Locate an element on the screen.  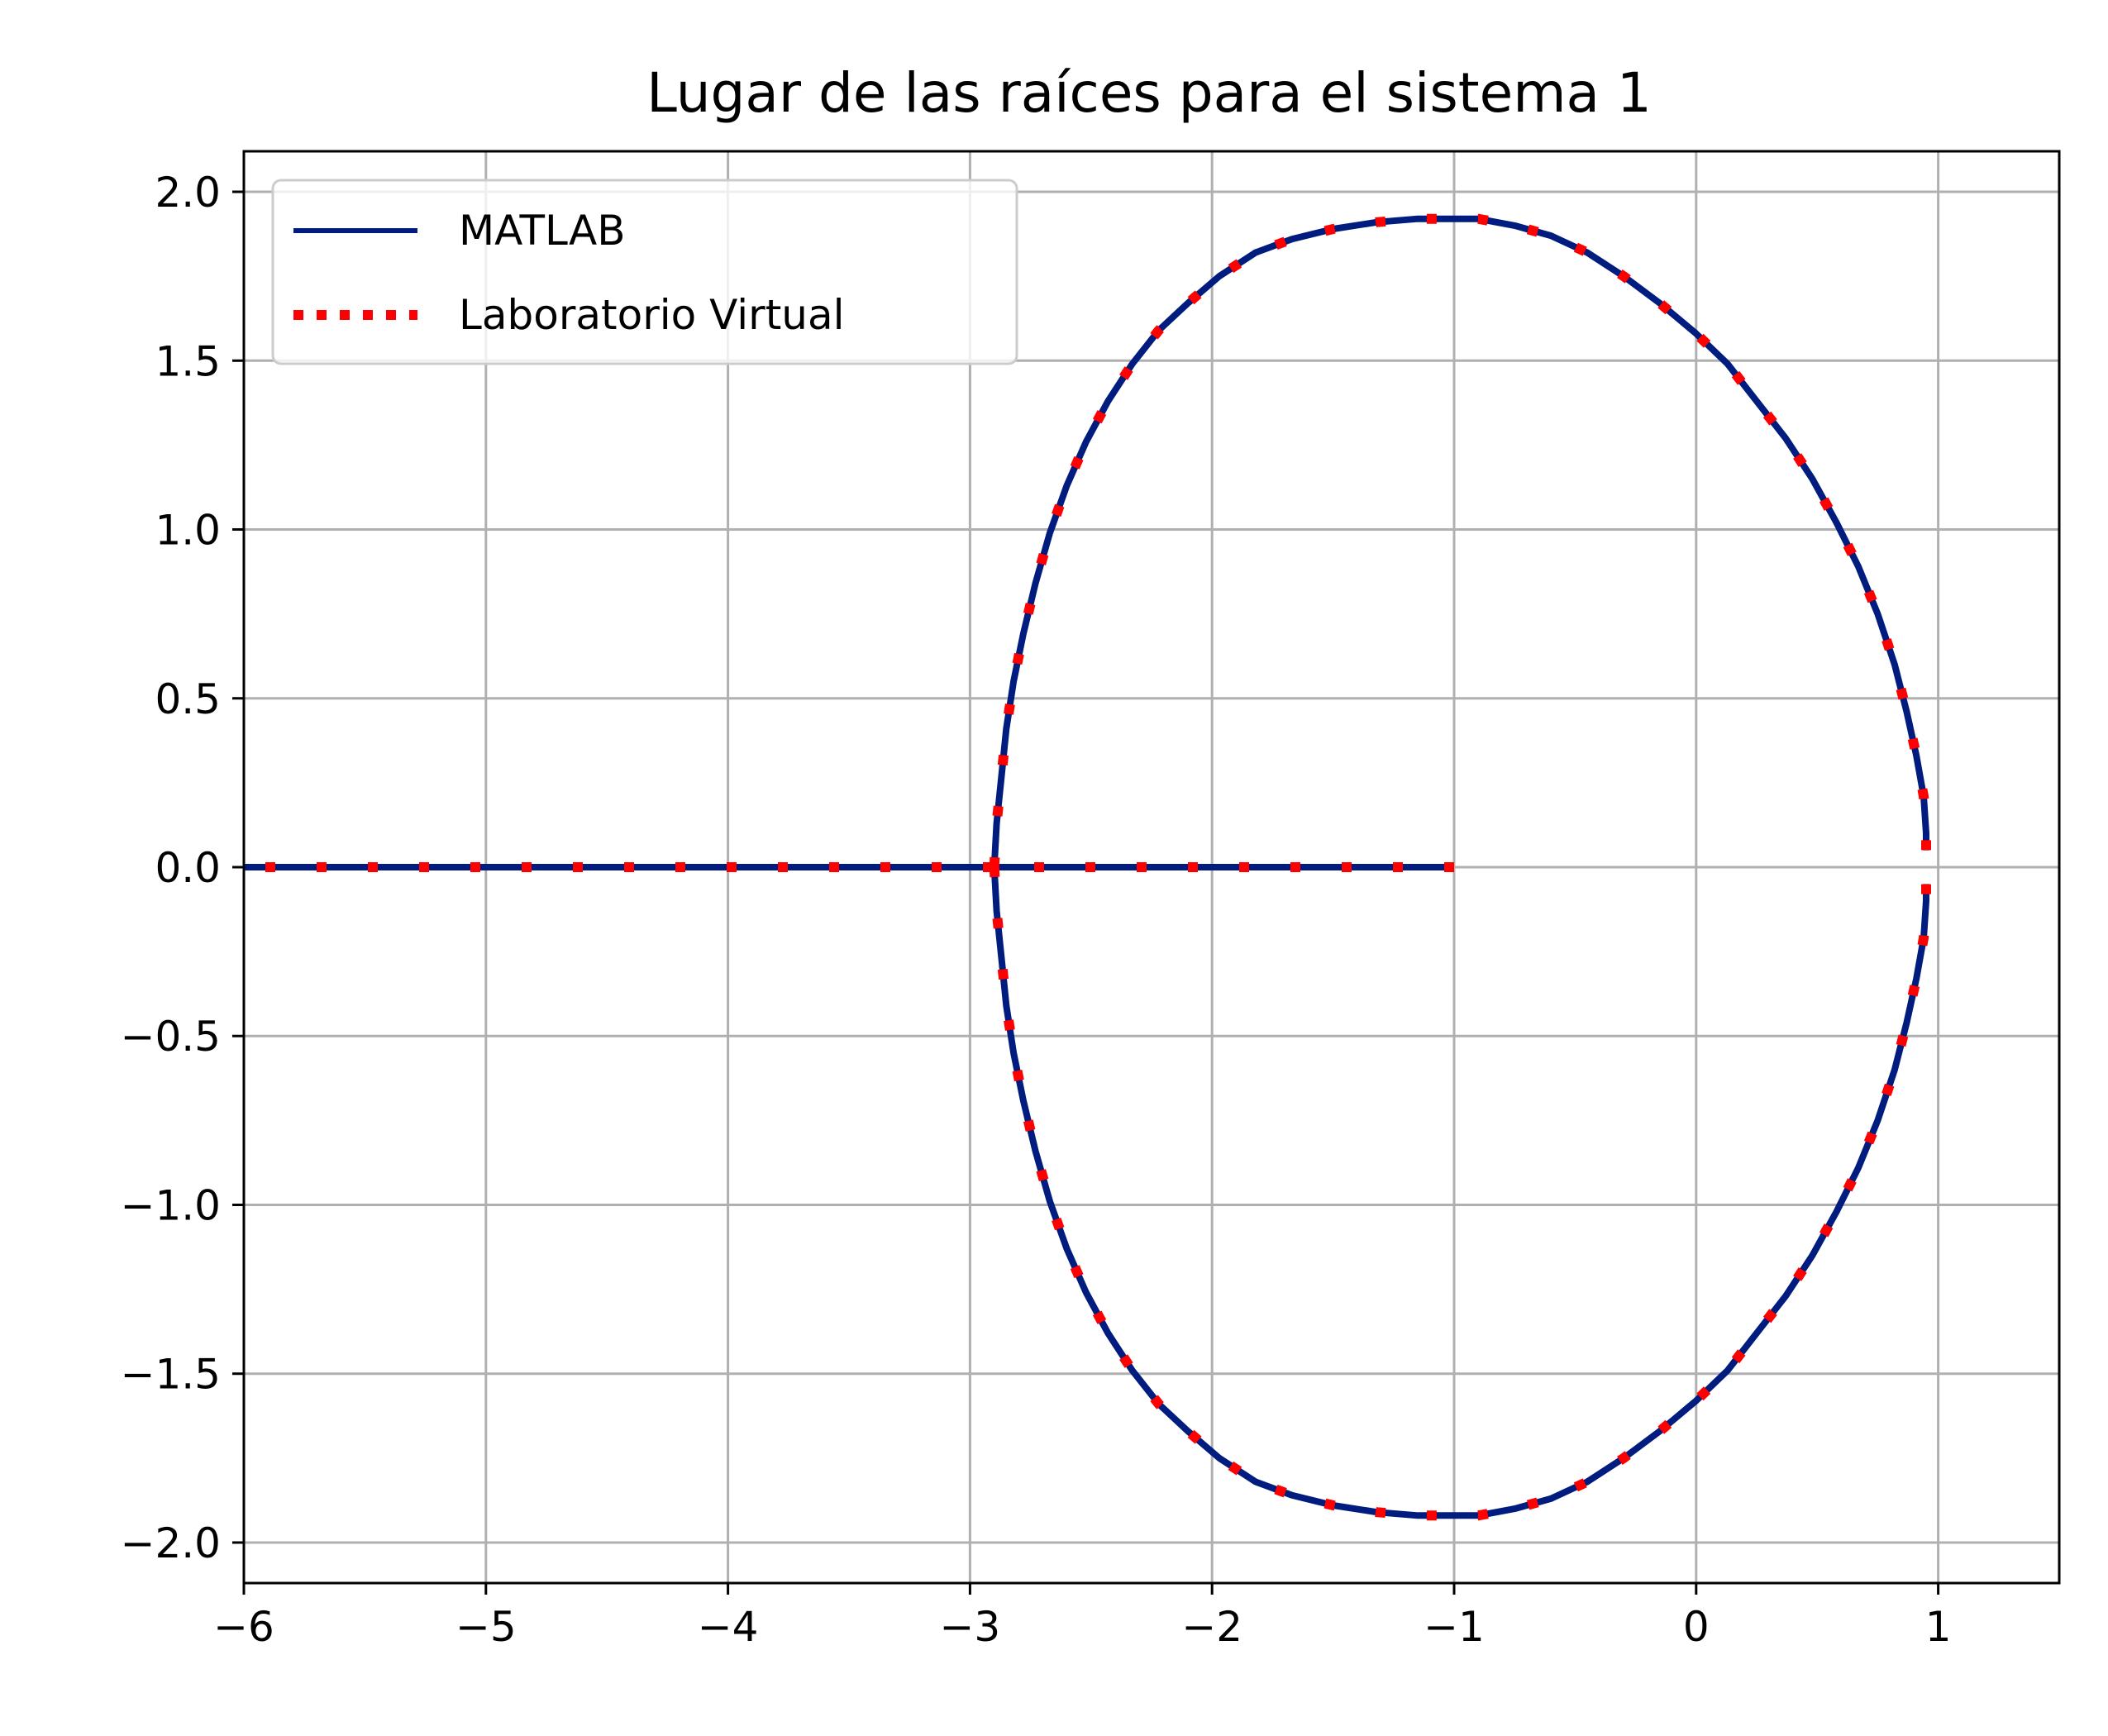
y-tick-label: 1.0 is located at coordinates (188, 531).